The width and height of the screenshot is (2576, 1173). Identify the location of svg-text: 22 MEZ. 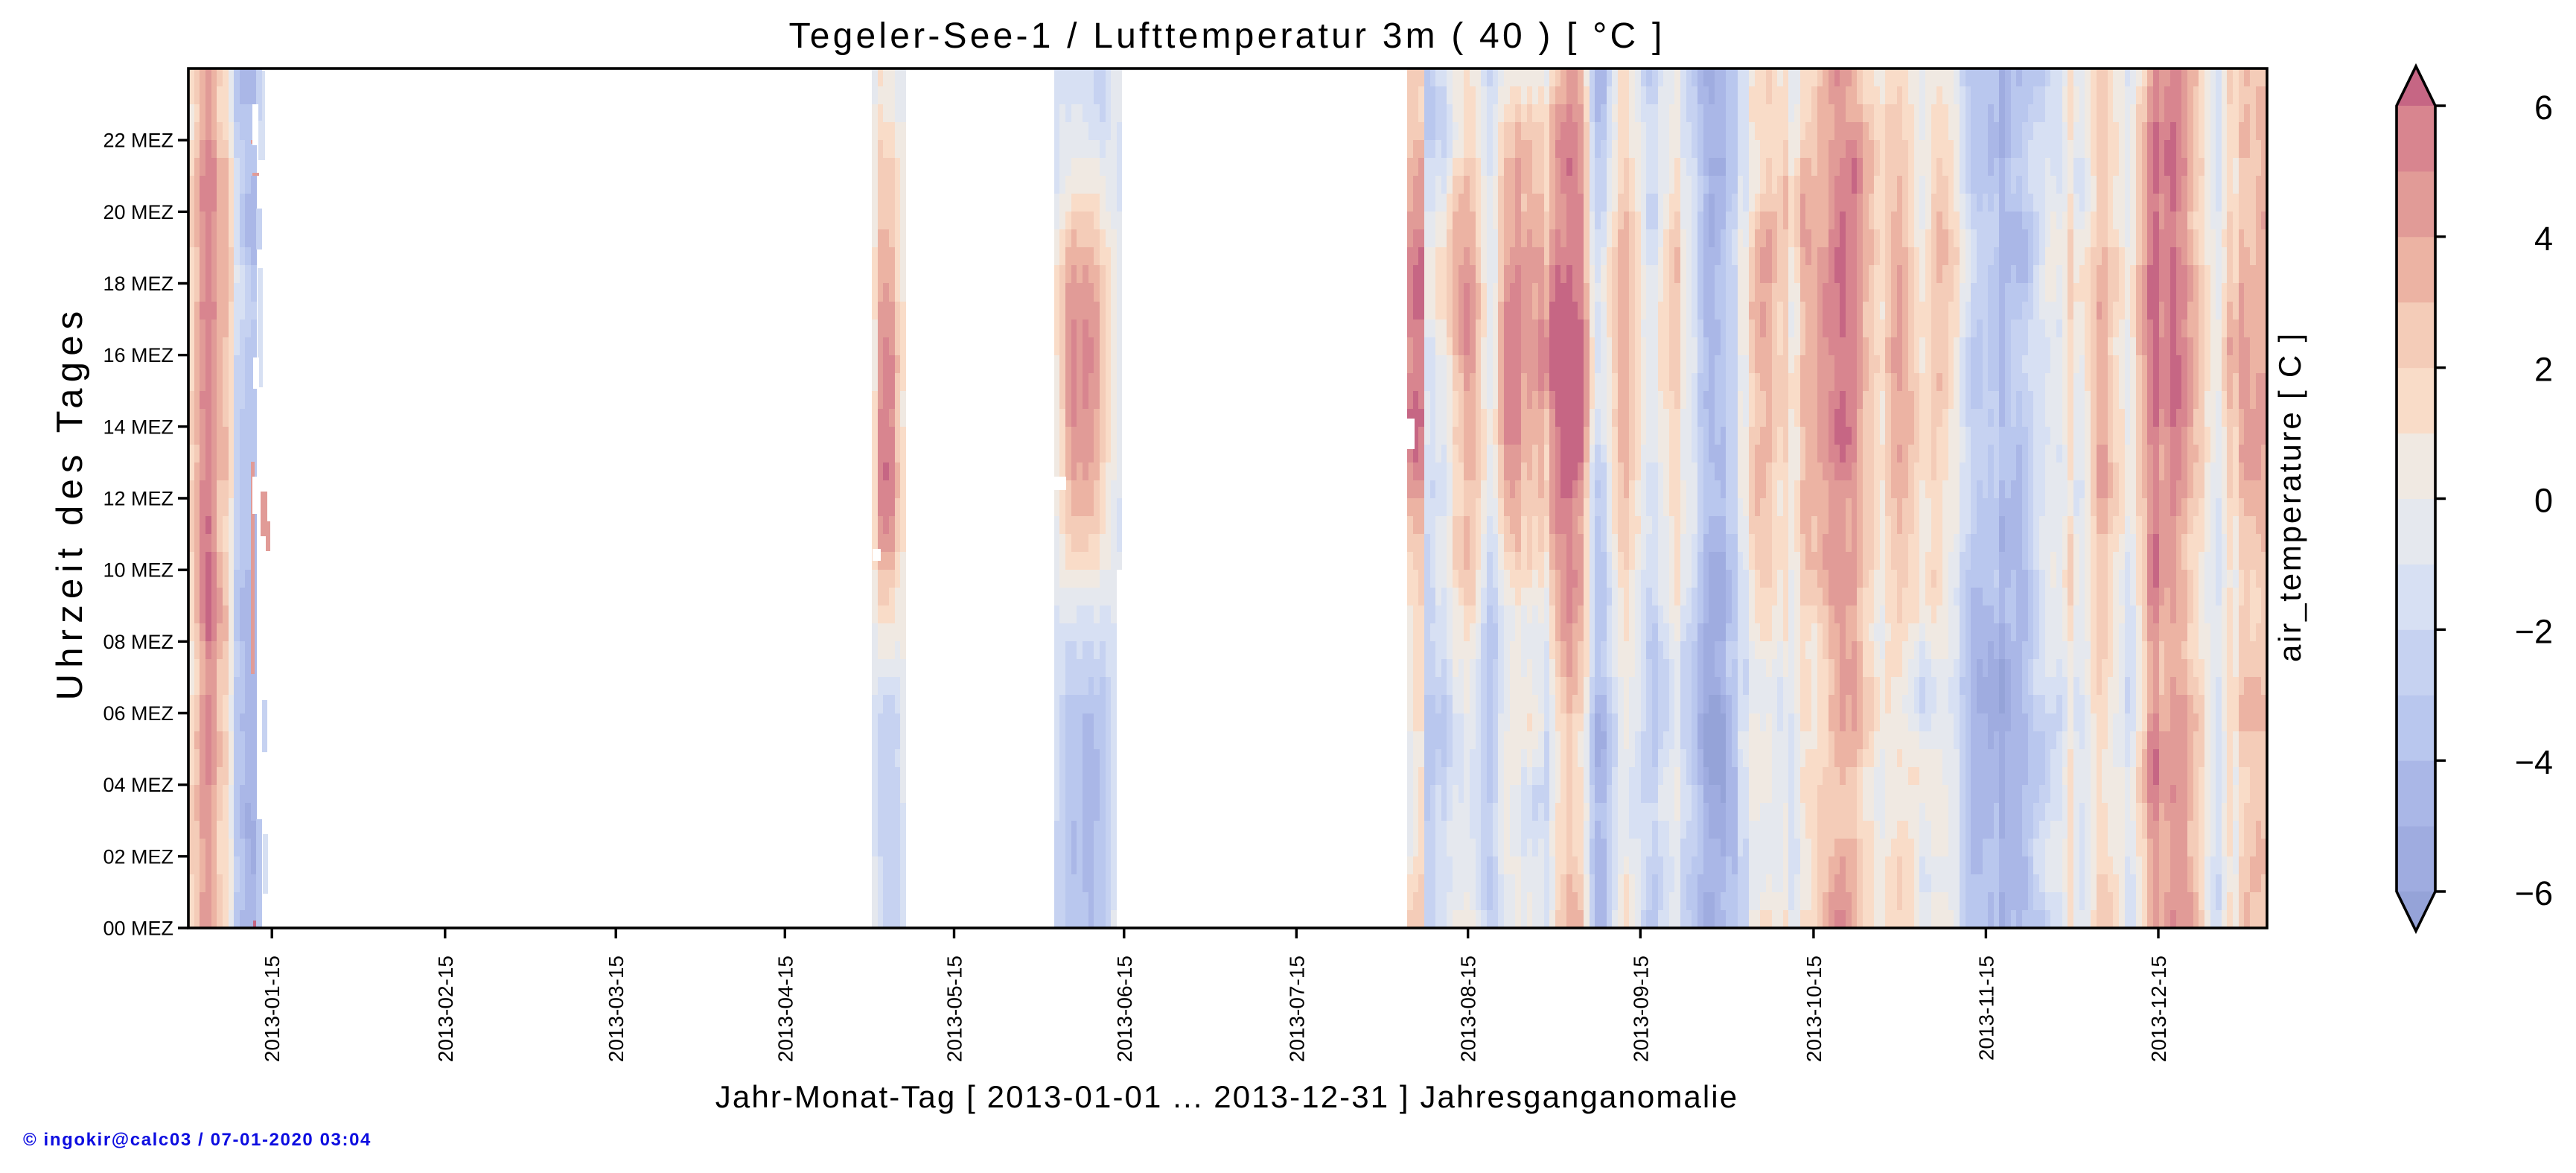
(138, 141).